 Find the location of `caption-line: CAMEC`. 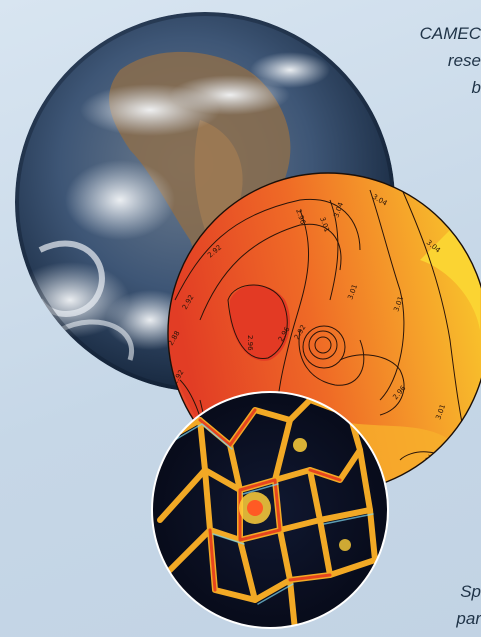

caption-line: CAMEC is located at coordinates (450, 33).